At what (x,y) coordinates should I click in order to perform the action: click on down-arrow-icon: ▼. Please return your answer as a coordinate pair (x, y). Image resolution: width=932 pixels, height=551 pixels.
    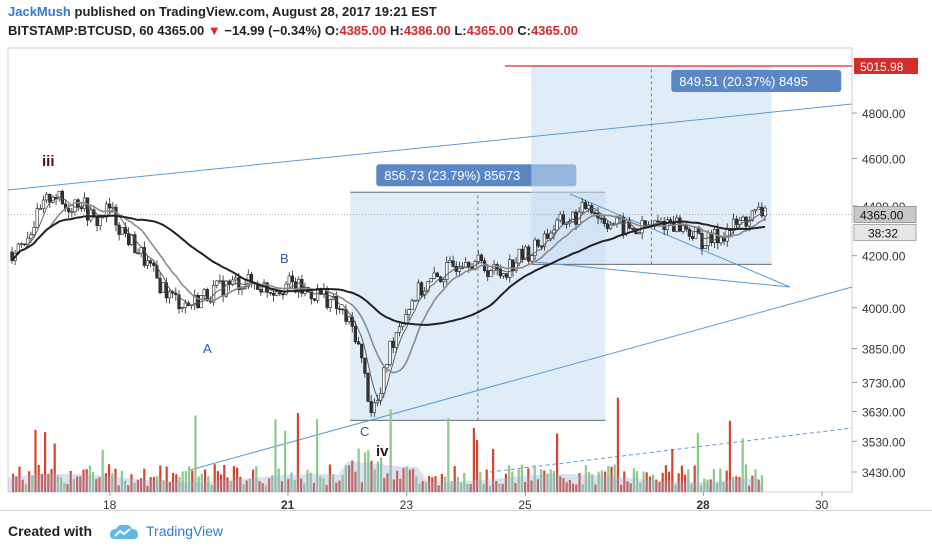
    Looking at the image, I should click on (214, 30).